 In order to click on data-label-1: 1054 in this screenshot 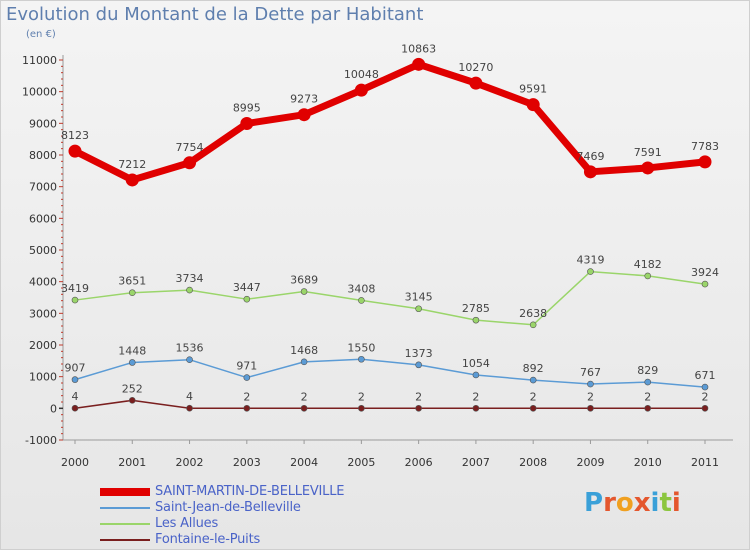, I will do `click(476, 363)`.